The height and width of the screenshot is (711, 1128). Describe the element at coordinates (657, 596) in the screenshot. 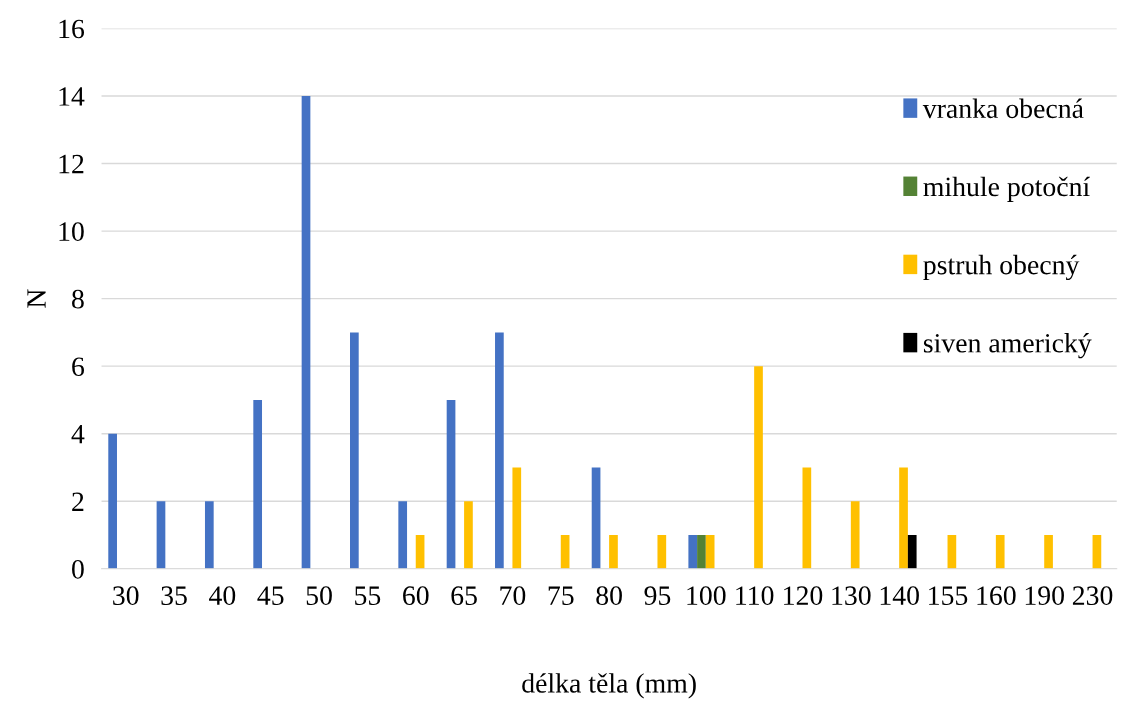

I see `x-tick-label: 95` at that location.